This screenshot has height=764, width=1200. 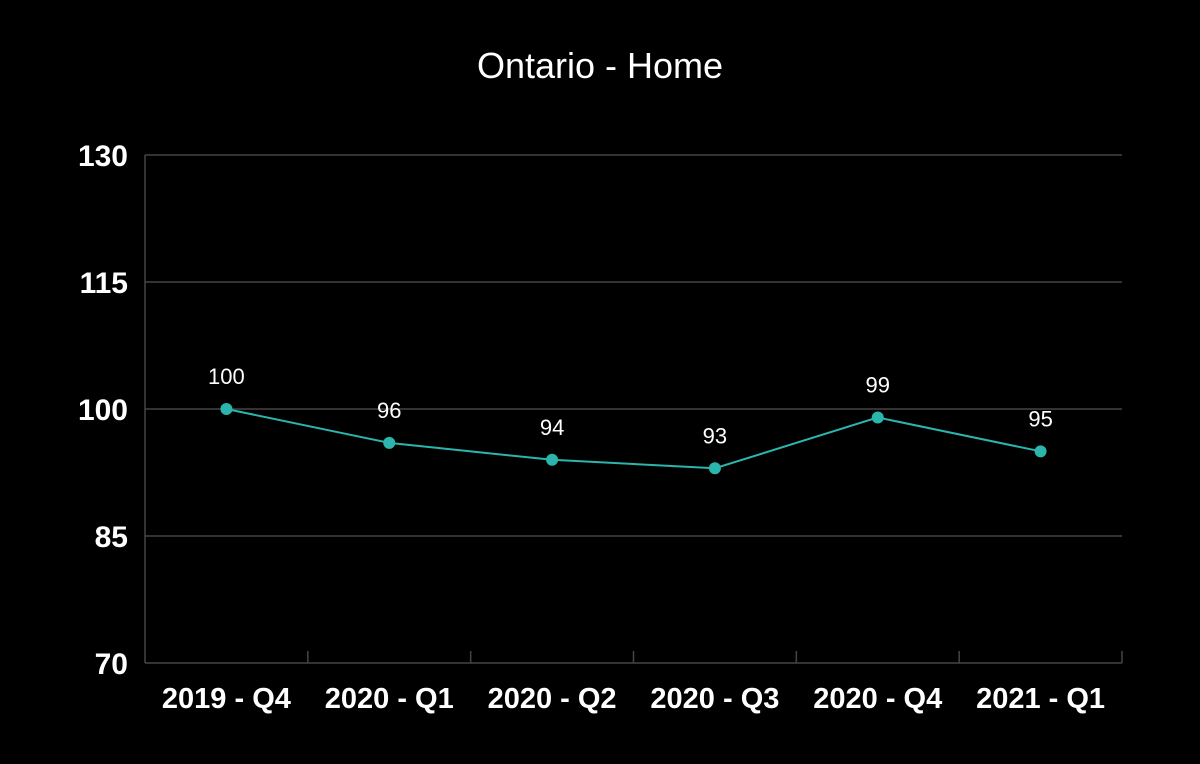 I want to click on data-label: 93, so click(x=715, y=435).